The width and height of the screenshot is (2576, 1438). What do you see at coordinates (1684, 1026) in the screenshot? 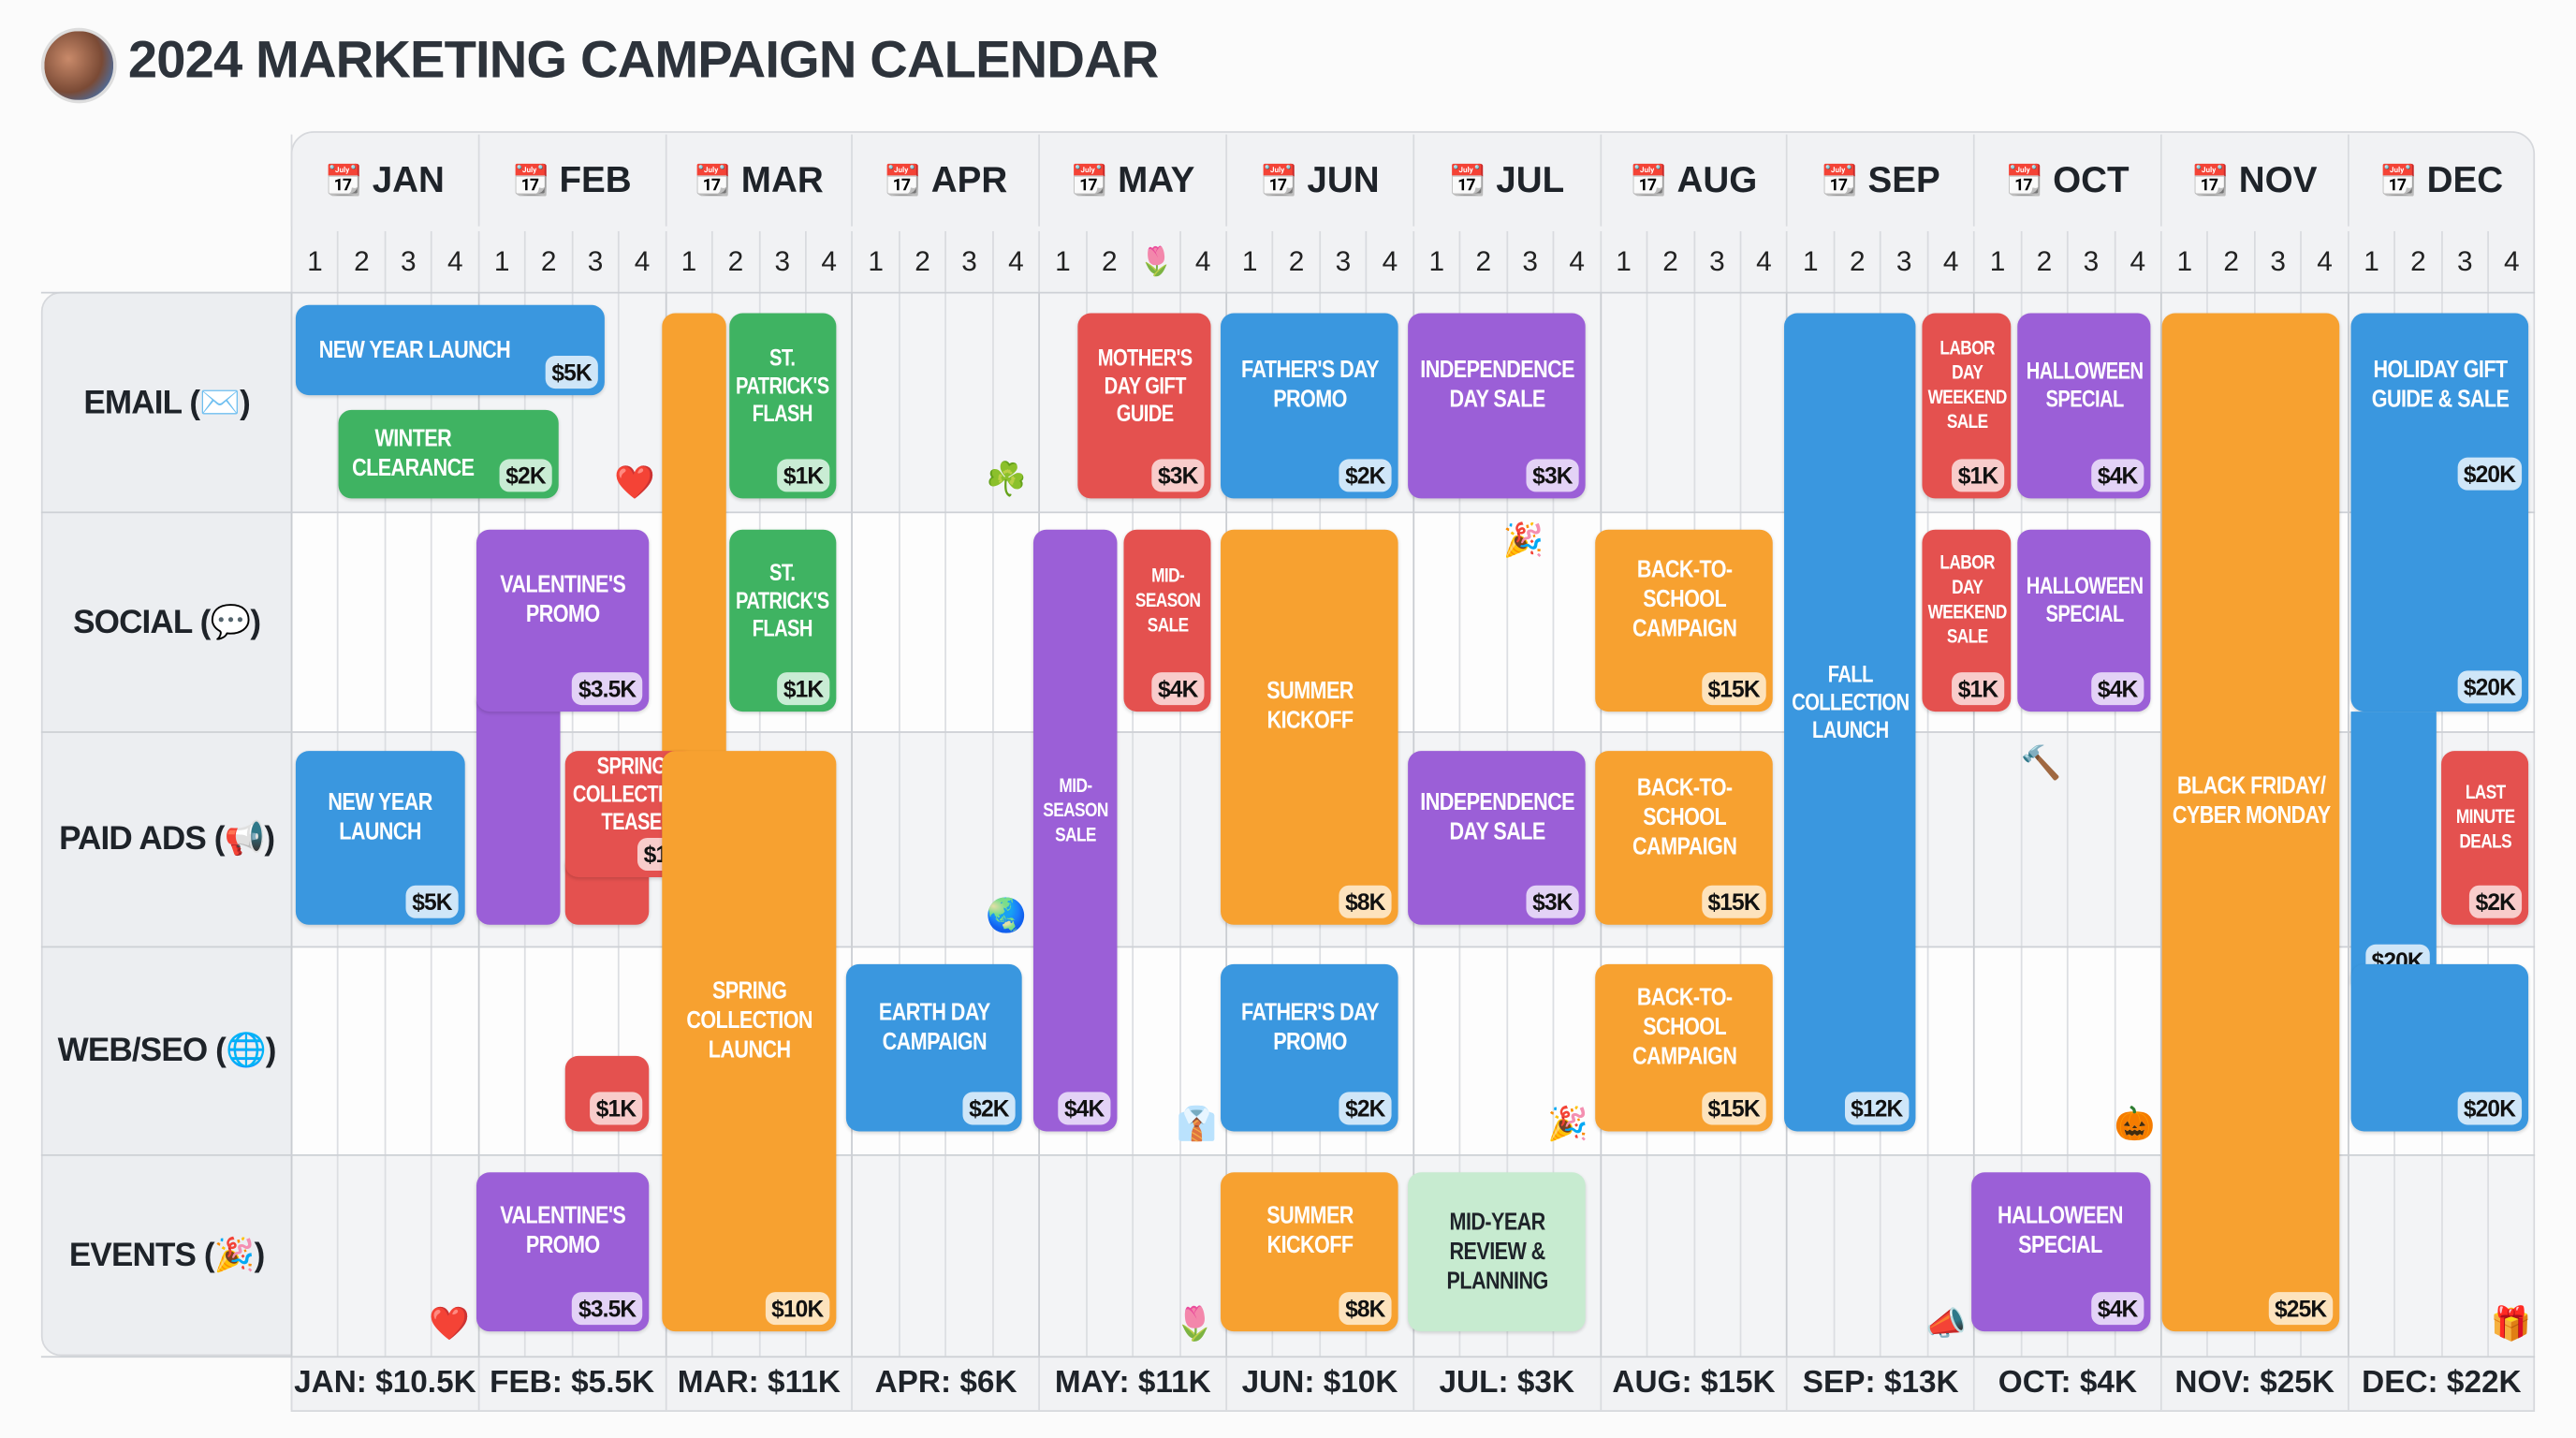
I see `campaign-label: BACK-TO-SCHOOL CAMPAIGN` at bounding box center [1684, 1026].